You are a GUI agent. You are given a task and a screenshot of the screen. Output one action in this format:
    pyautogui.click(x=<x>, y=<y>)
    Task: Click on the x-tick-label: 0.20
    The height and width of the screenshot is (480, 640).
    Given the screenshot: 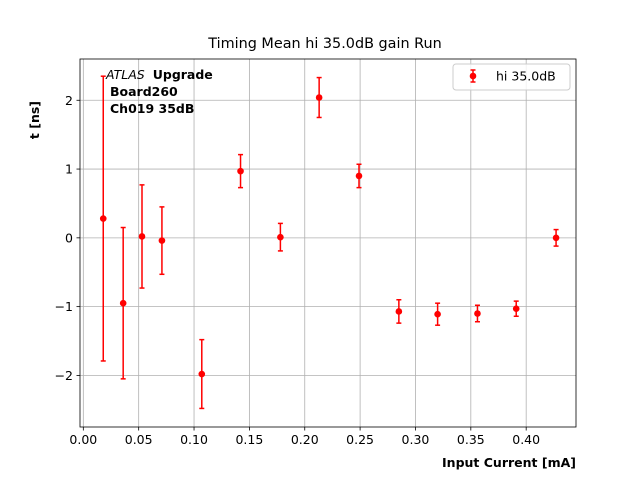 What is the action you would take?
    pyautogui.click(x=305, y=439)
    